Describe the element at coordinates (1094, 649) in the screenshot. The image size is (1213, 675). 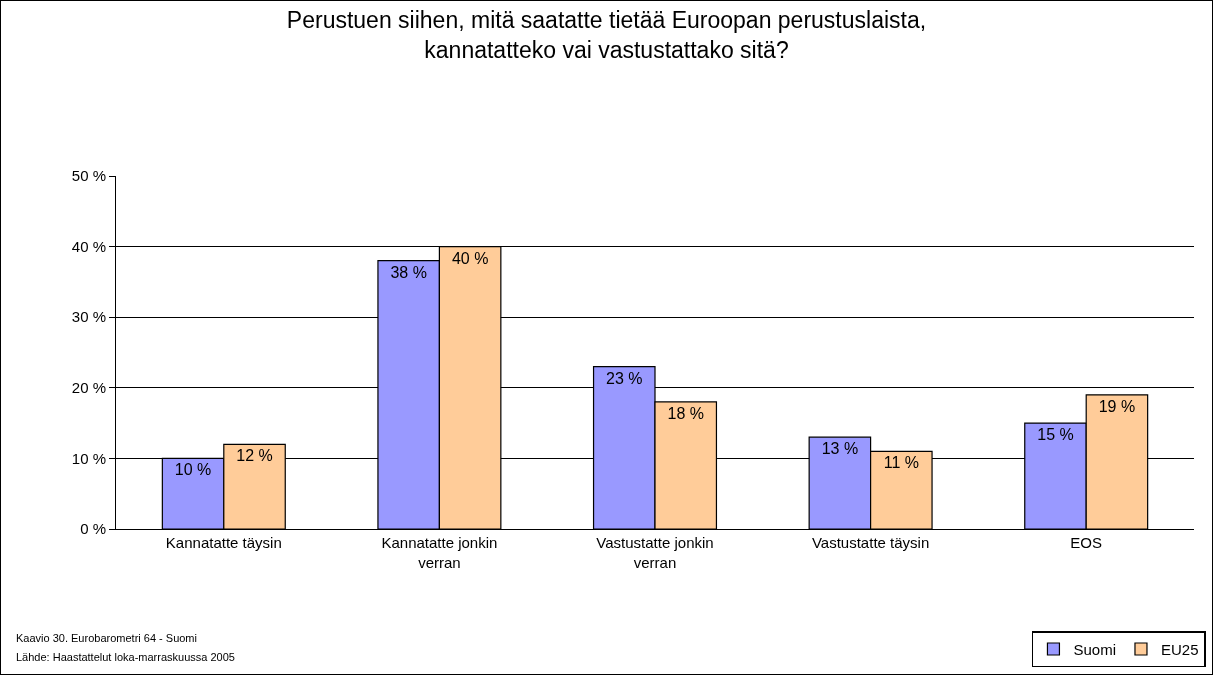
I see `legend-label: Suomi` at that location.